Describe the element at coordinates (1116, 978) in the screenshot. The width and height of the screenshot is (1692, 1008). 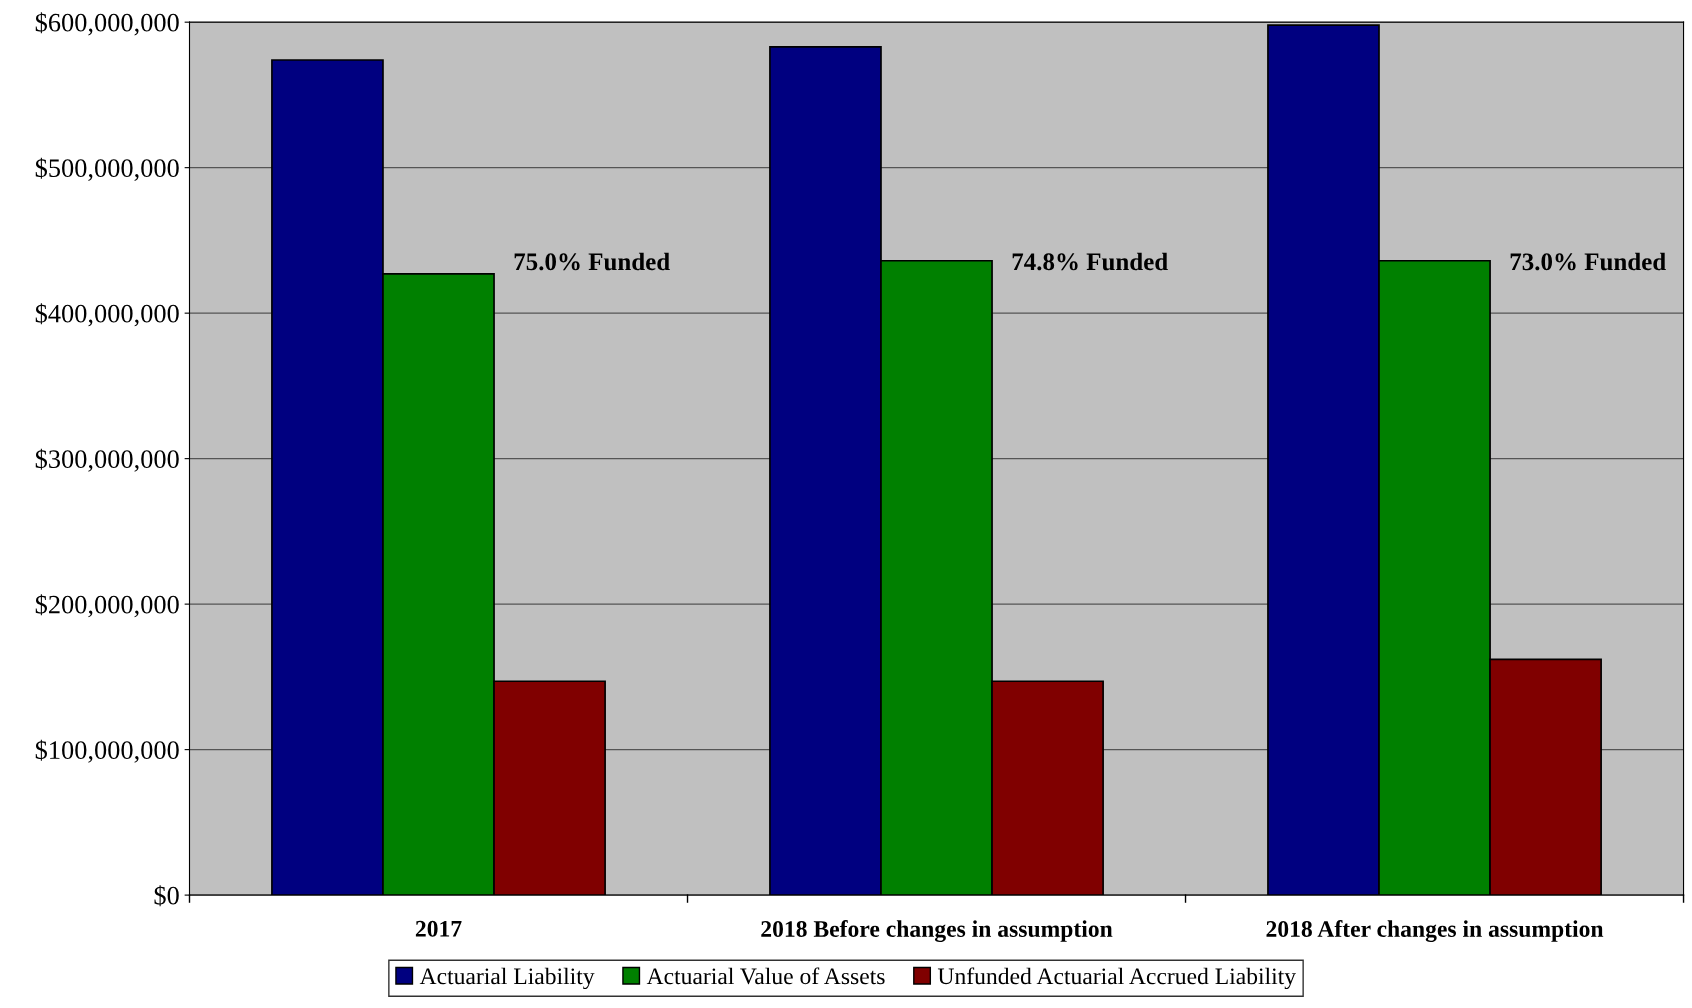
I see `legend-label: Unfunded Actuarial Accrued Liability` at that location.